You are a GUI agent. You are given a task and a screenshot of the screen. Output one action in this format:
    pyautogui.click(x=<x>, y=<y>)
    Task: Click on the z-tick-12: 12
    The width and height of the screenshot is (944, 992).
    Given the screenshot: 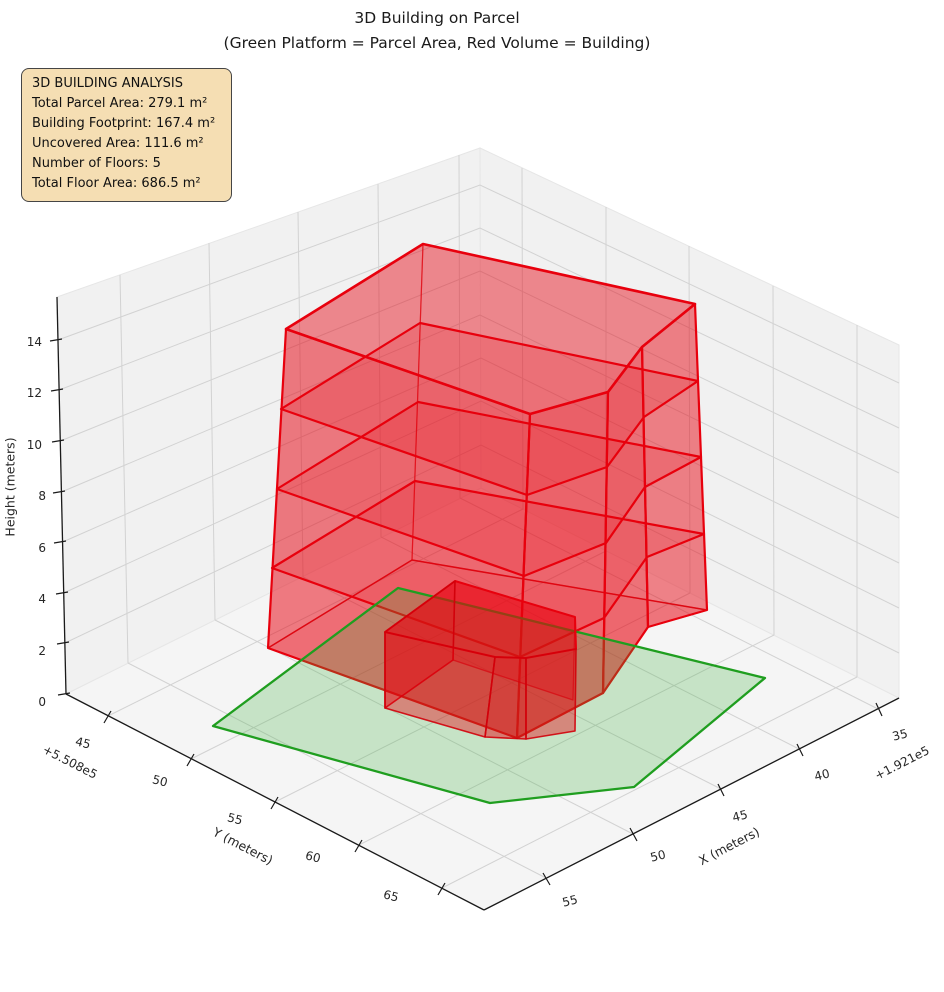 What is the action you would take?
    pyautogui.click(x=34, y=393)
    